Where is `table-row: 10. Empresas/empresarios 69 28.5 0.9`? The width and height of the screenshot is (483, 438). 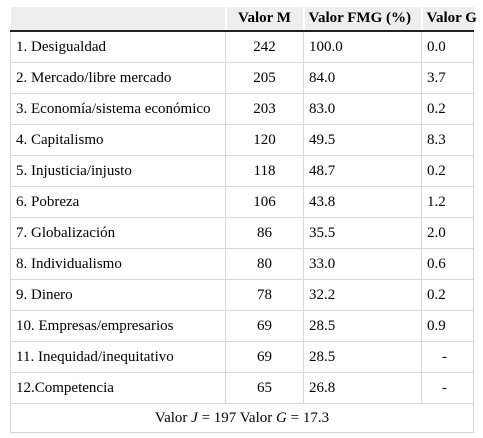 table-row: 10. Empresas/empresarios 69 28.5 0.9 is located at coordinates (242, 326).